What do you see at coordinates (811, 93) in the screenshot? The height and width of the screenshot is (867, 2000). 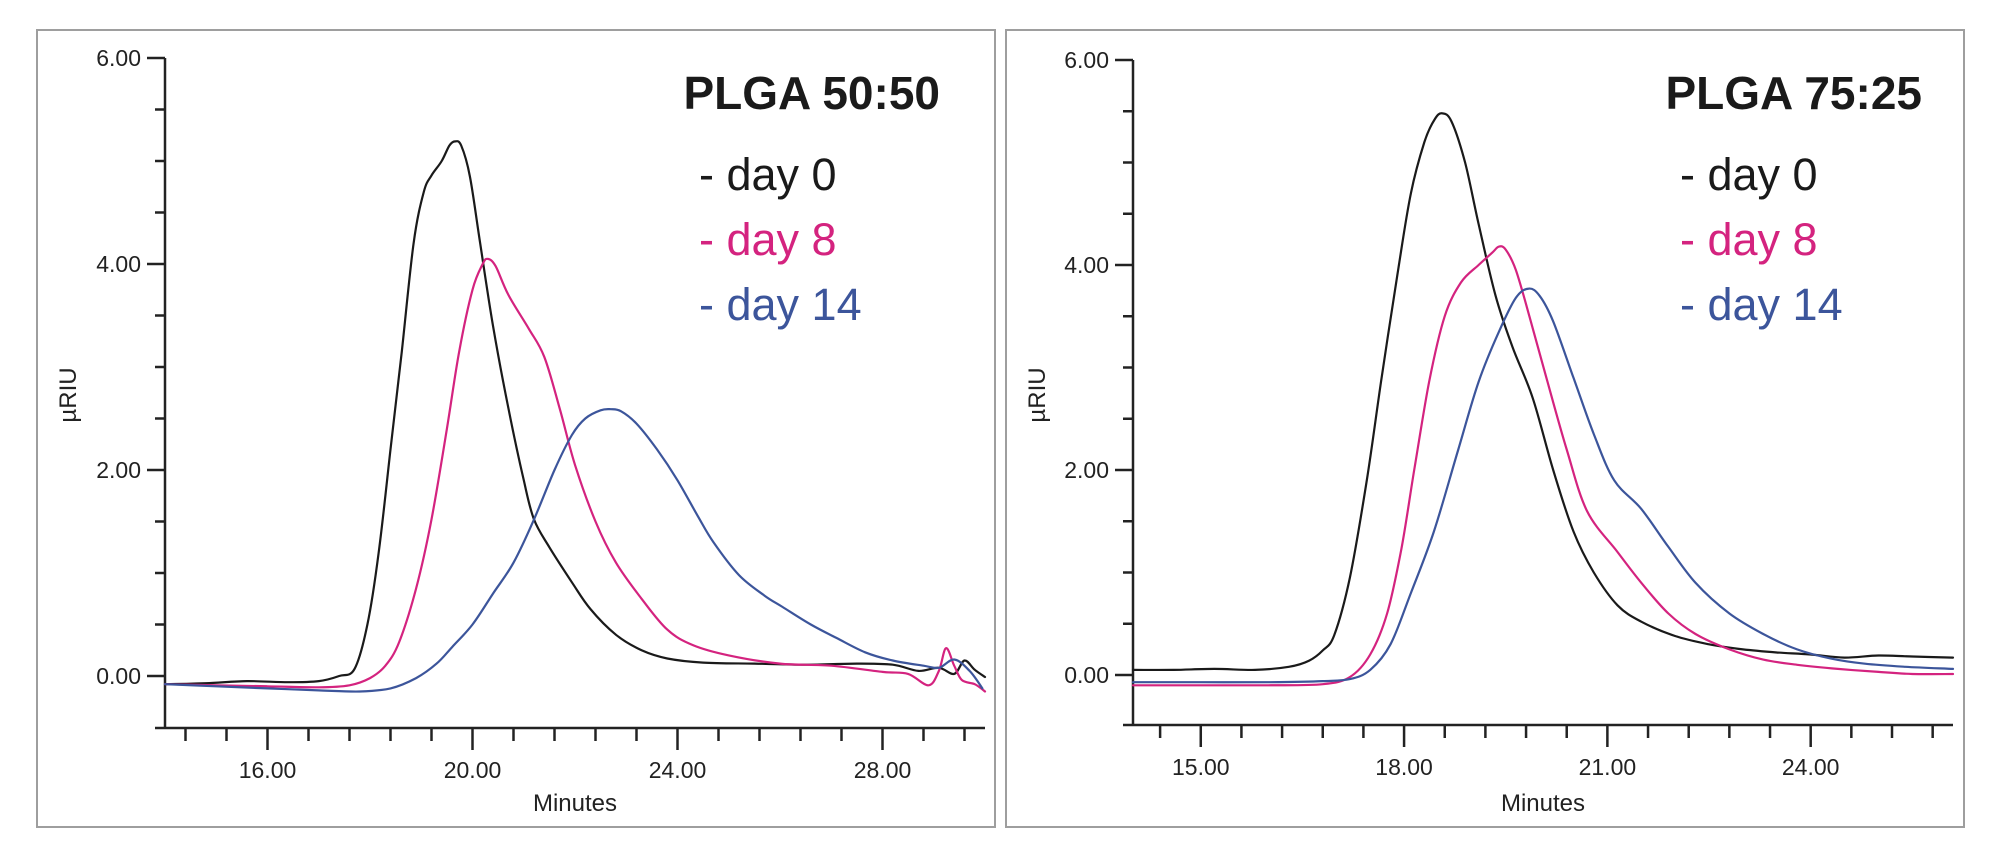 I see `chart-title: PLGA 50:50` at bounding box center [811, 93].